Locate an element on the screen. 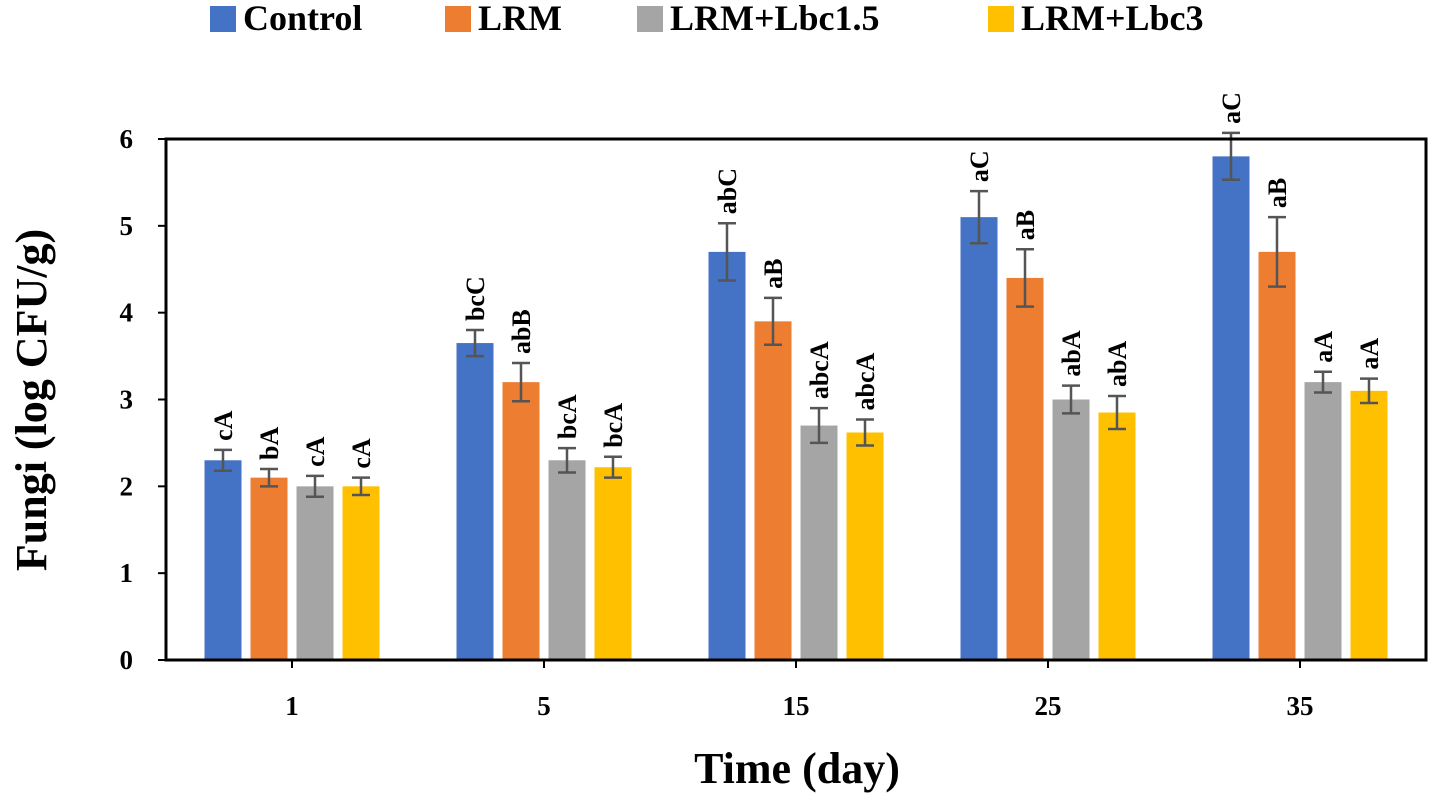 The height and width of the screenshot is (794, 1430). x-axis-title: Time (day) is located at coordinates (797, 768).